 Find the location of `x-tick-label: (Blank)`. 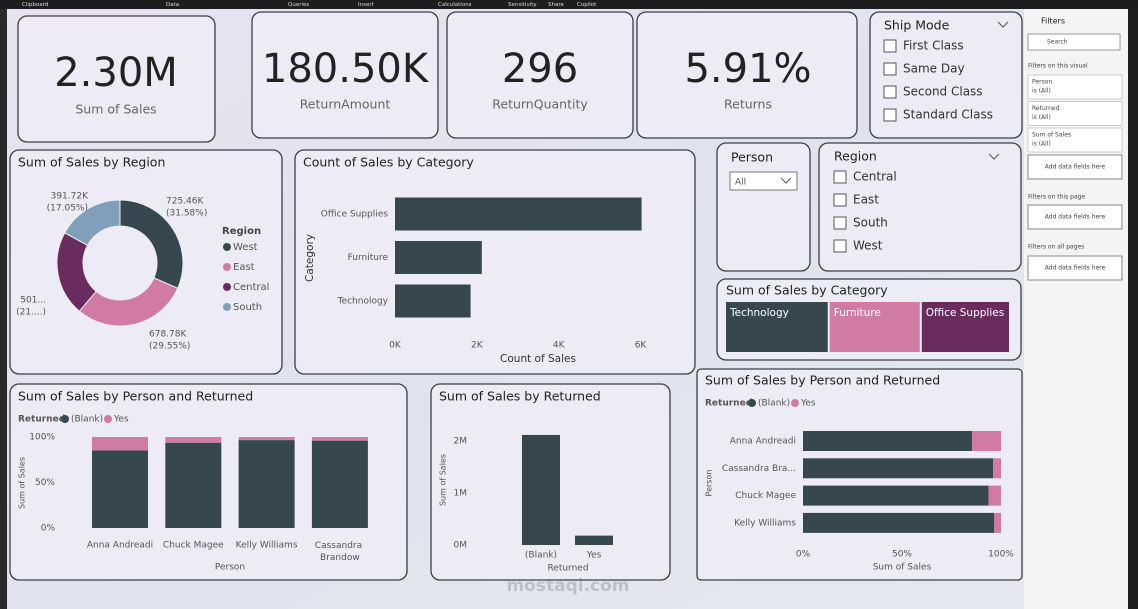

x-tick-label: (Blank) is located at coordinates (541, 556).